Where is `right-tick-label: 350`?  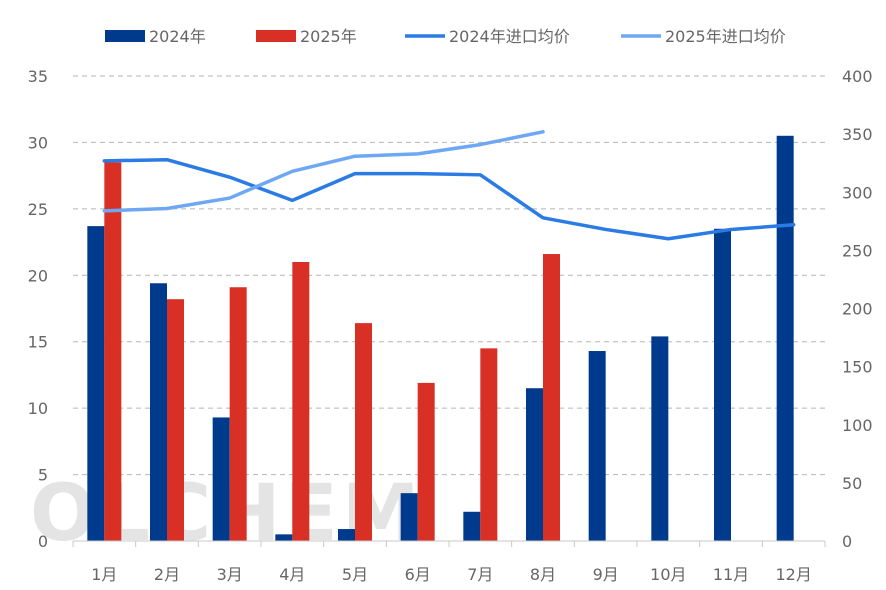
right-tick-label: 350 is located at coordinates (857, 134).